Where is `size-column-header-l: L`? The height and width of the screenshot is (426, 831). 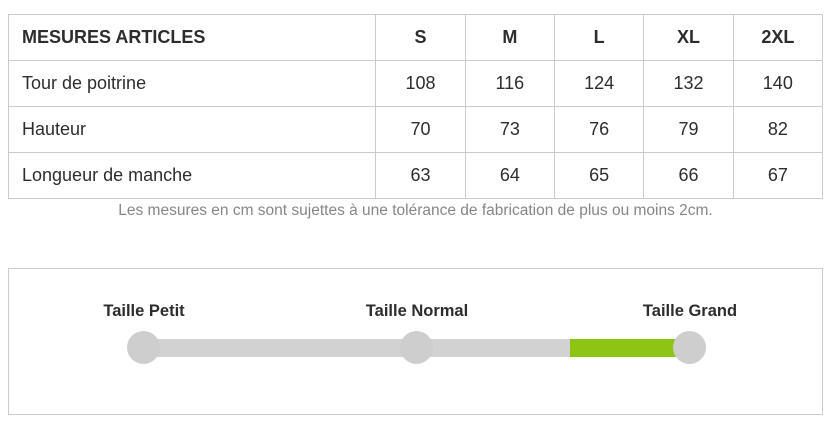 size-column-header-l: L is located at coordinates (599, 37).